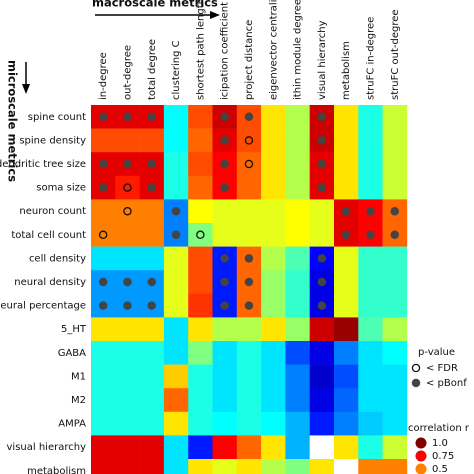 The image size is (474, 474). What do you see at coordinates (155, 5) in the screenshot?
I see `x-axis-title: macroscale metrics` at bounding box center [155, 5].